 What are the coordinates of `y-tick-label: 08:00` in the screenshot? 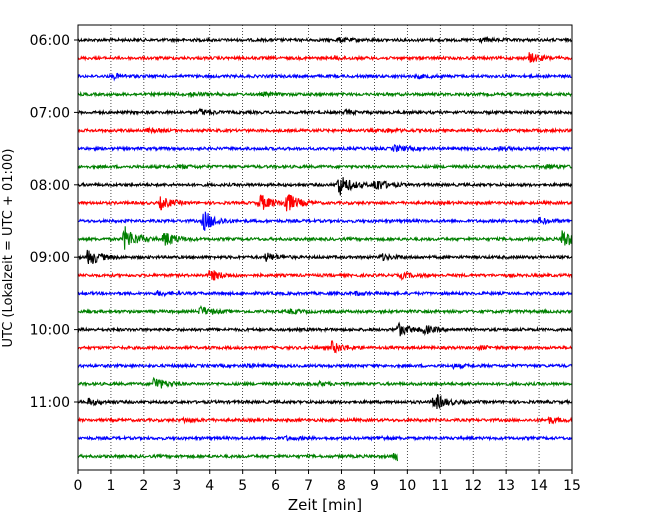 It's located at (50, 186).